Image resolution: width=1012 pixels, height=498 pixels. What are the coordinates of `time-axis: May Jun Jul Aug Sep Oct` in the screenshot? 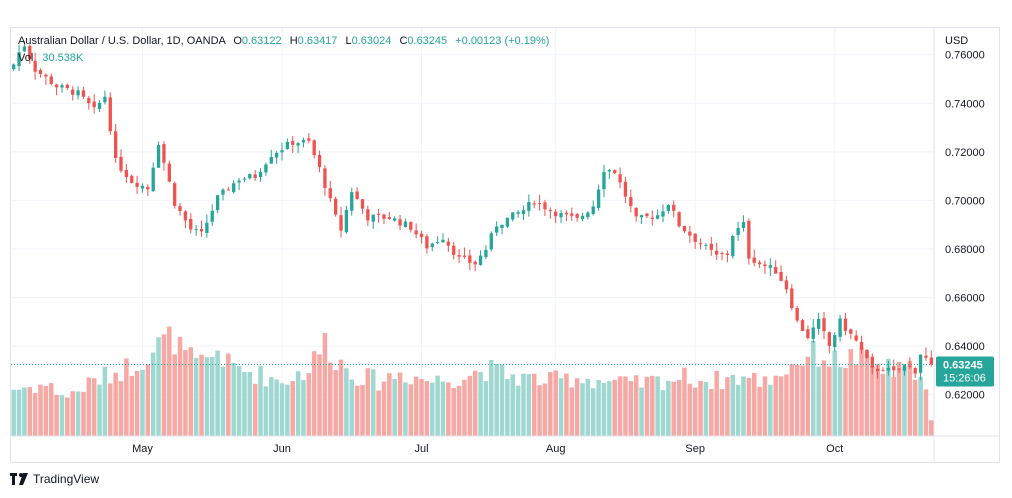 It's located at (487, 449).